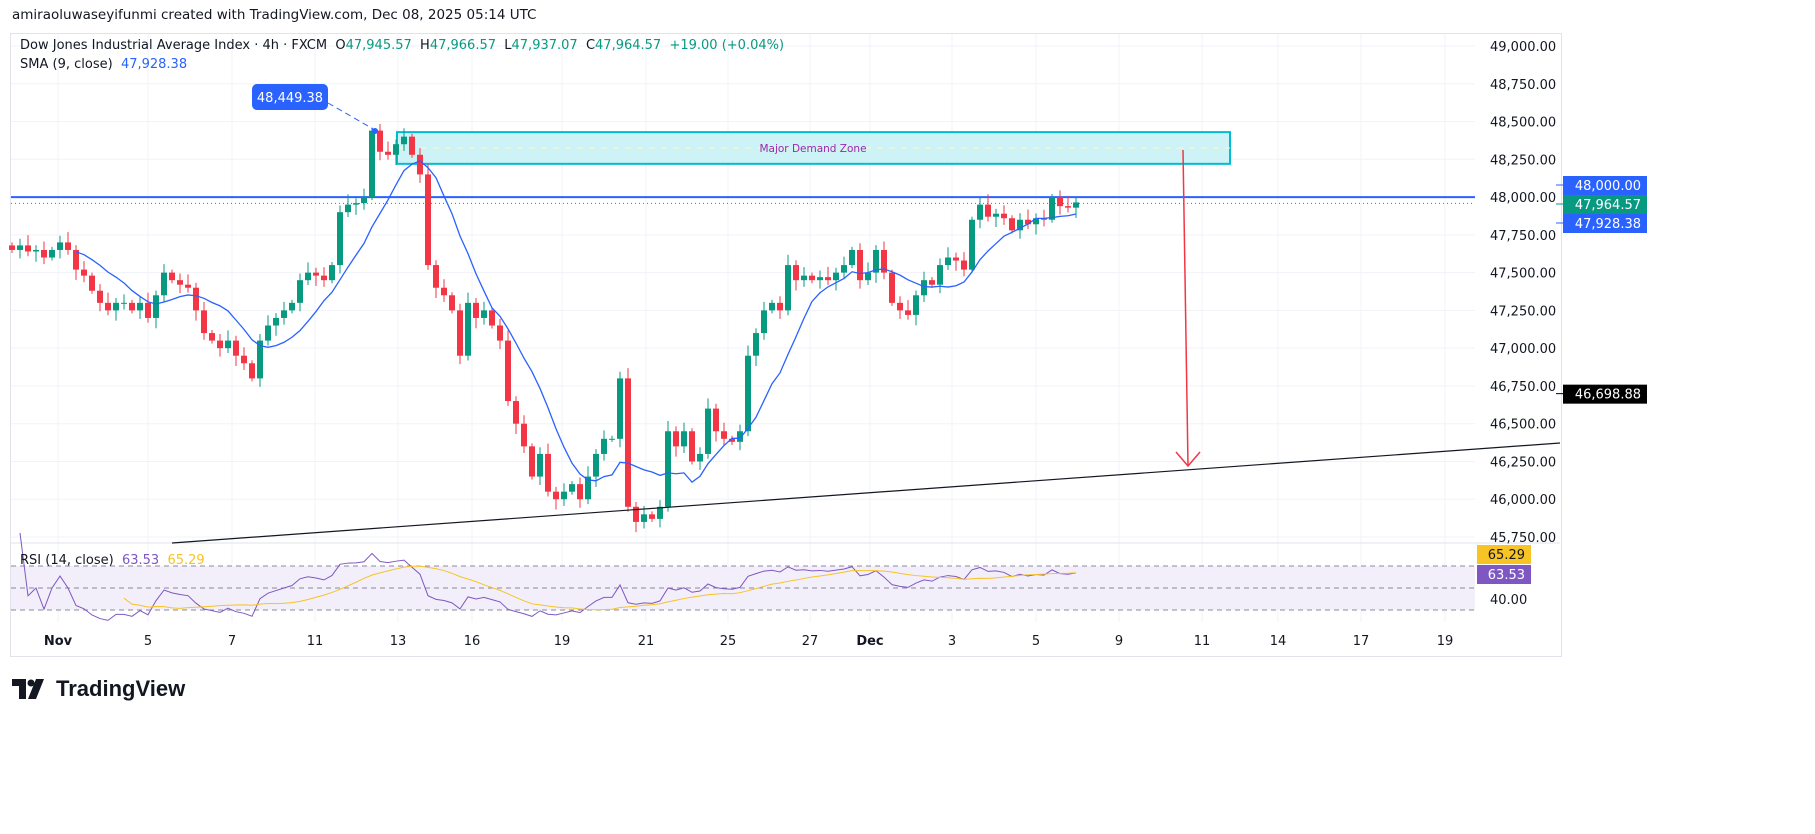 Image resolution: width=1815 pixels, height=834 pixels. I want to click on arrow-head-icon, so click(1188, 459).